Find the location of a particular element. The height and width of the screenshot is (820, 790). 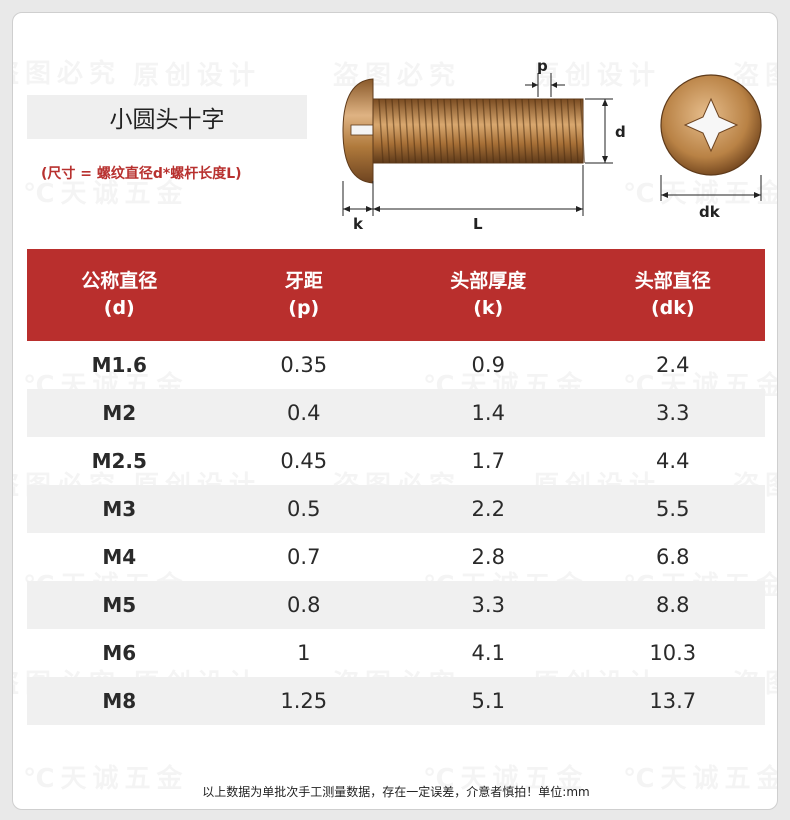

table-cell: 0.45 is located at coordinates (304, 461).